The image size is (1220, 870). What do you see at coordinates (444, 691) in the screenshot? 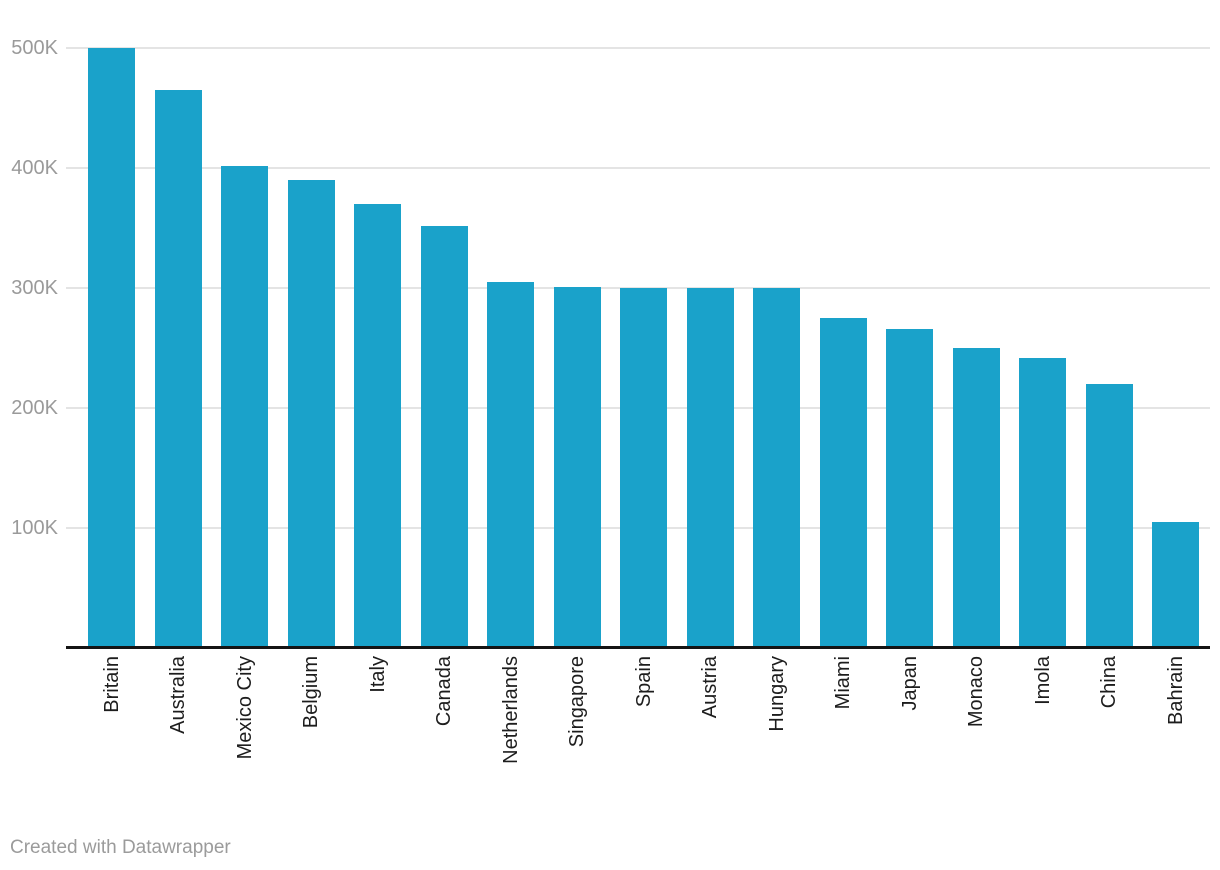
I see `x-category-label: Canada` at bounding box center [444, 691].